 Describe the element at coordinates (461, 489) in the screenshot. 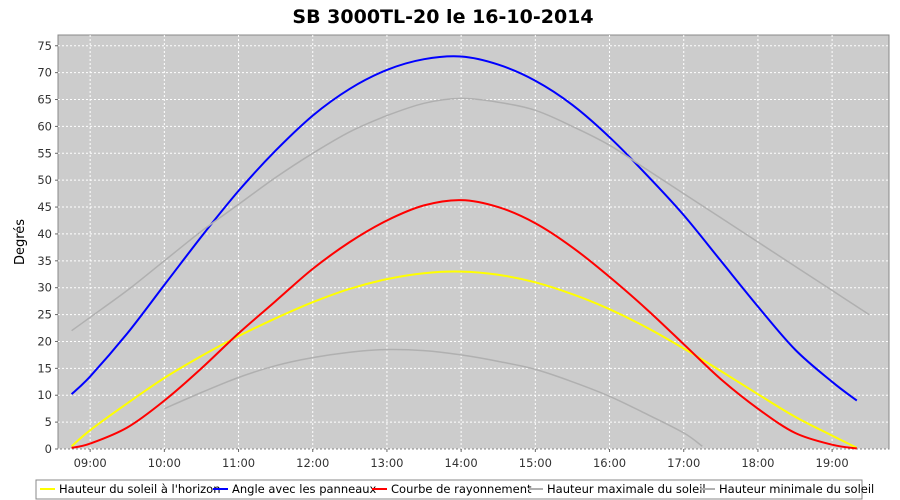

I see `legend-label: Courbe de rayonnement` at that location.